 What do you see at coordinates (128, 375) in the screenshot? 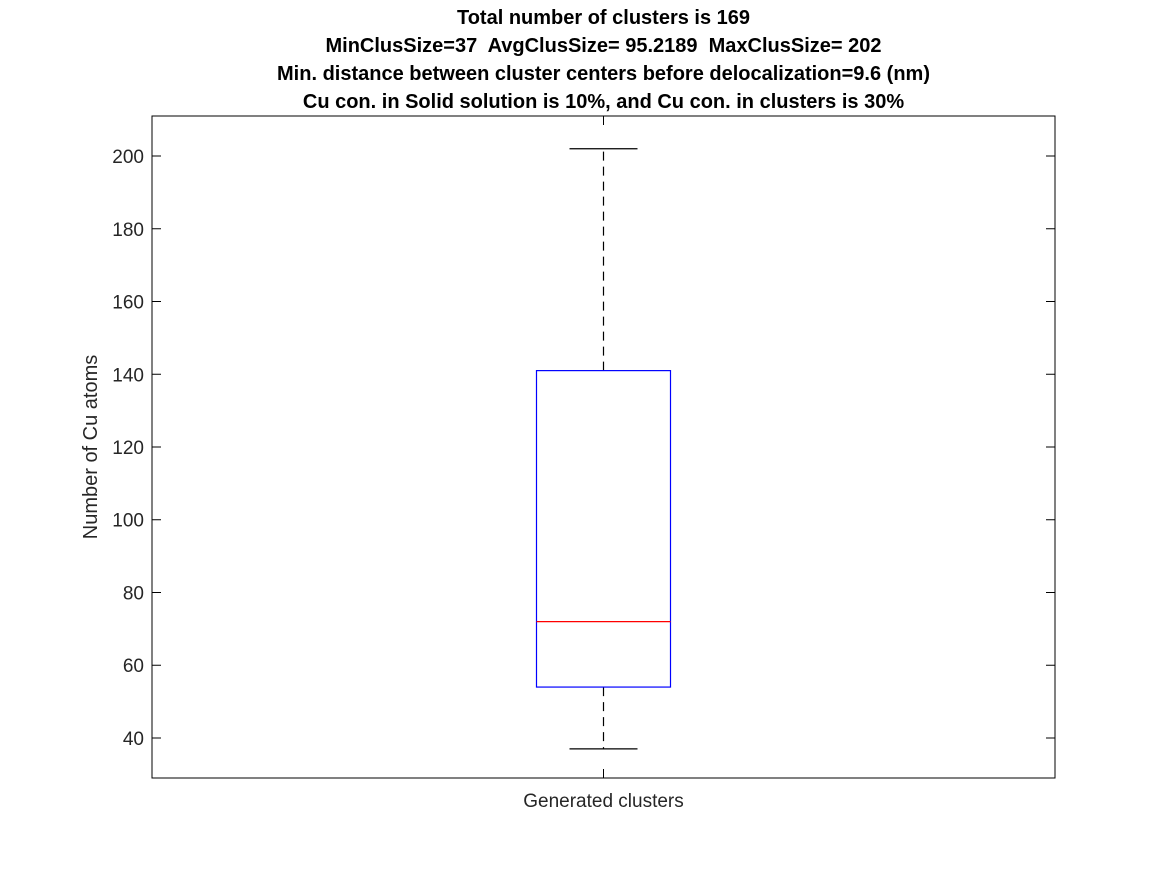
I see `y-tick-label: 140` at bounding box center [128, 375].